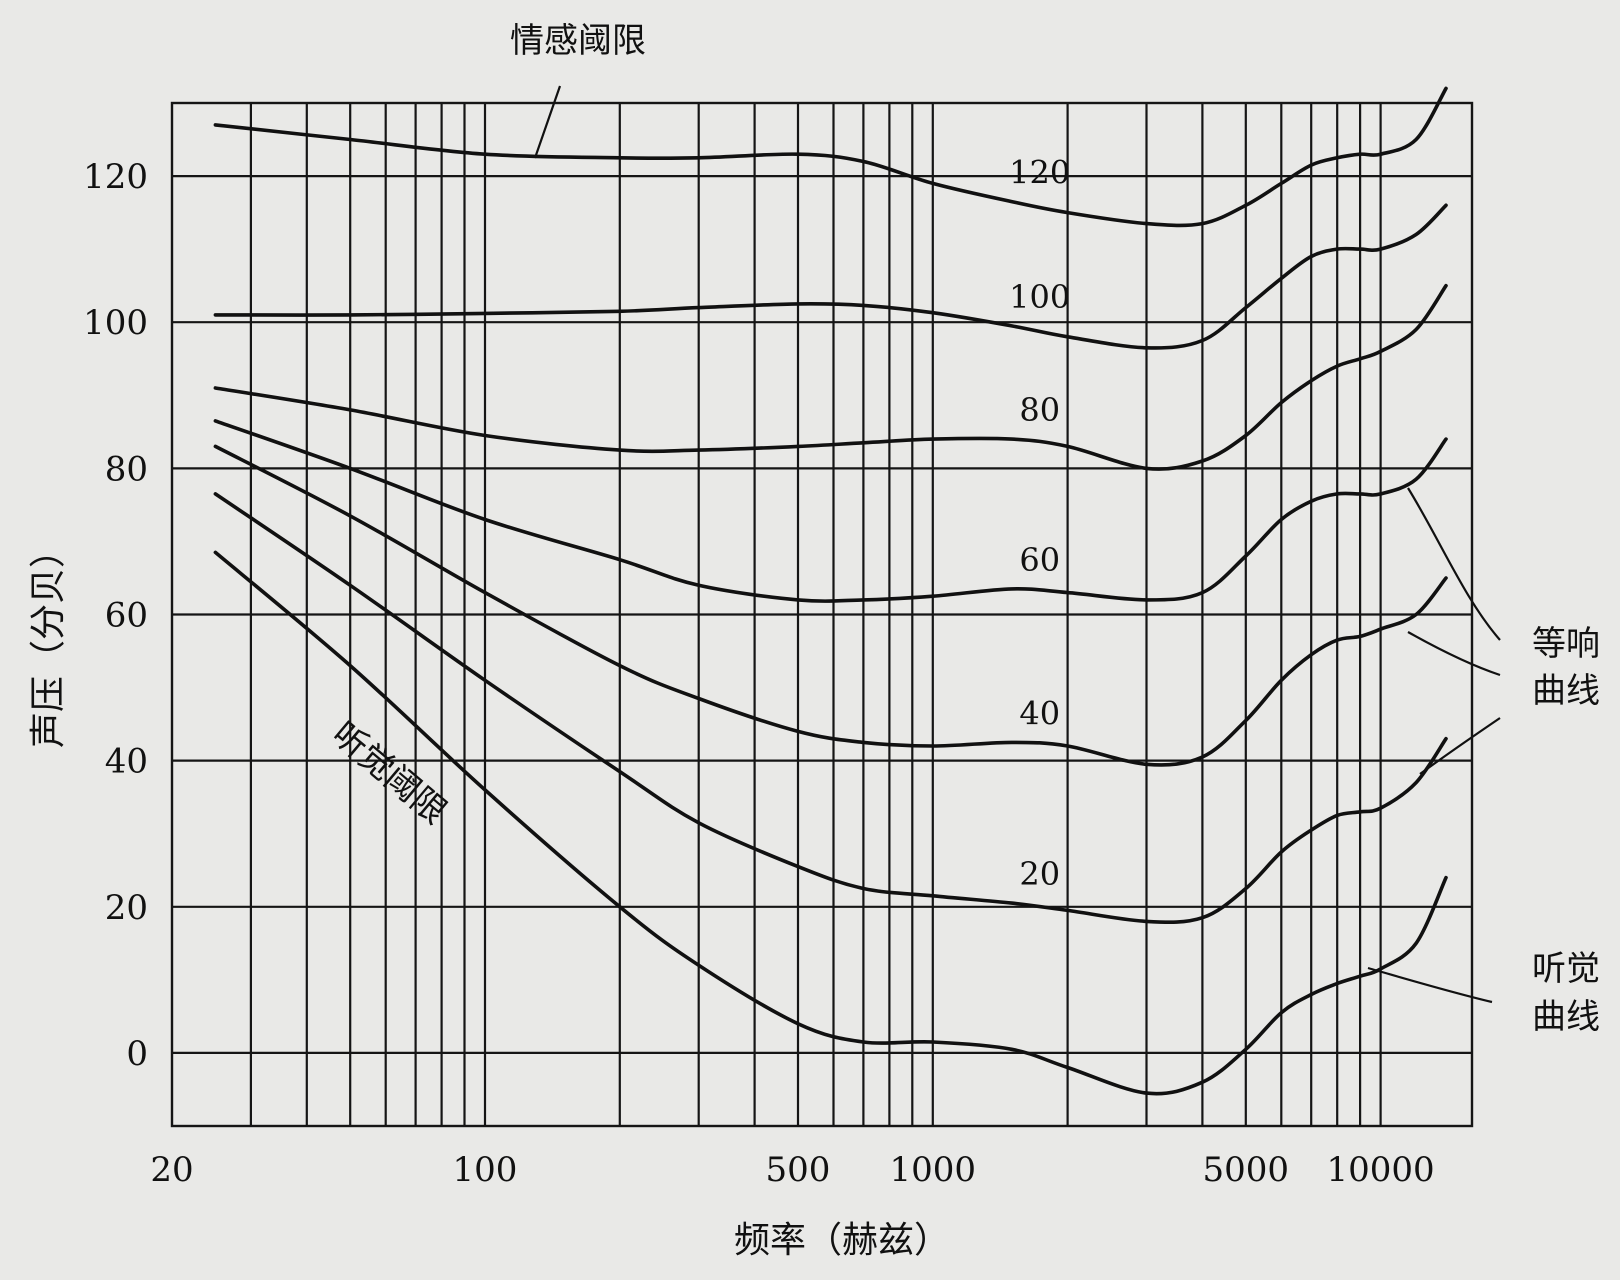 The height and width of the screenshot is (1280, 1620). Describe the element at coordinates (137, 1054) in the screenshot. I see `y-tick-label: 0` at that location.